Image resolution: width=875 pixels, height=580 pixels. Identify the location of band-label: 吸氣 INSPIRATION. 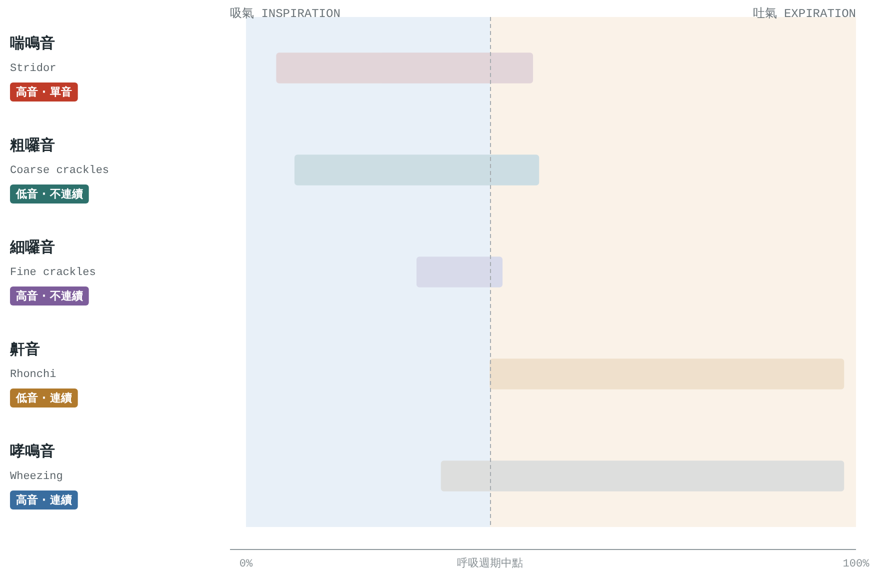
(285, 14).